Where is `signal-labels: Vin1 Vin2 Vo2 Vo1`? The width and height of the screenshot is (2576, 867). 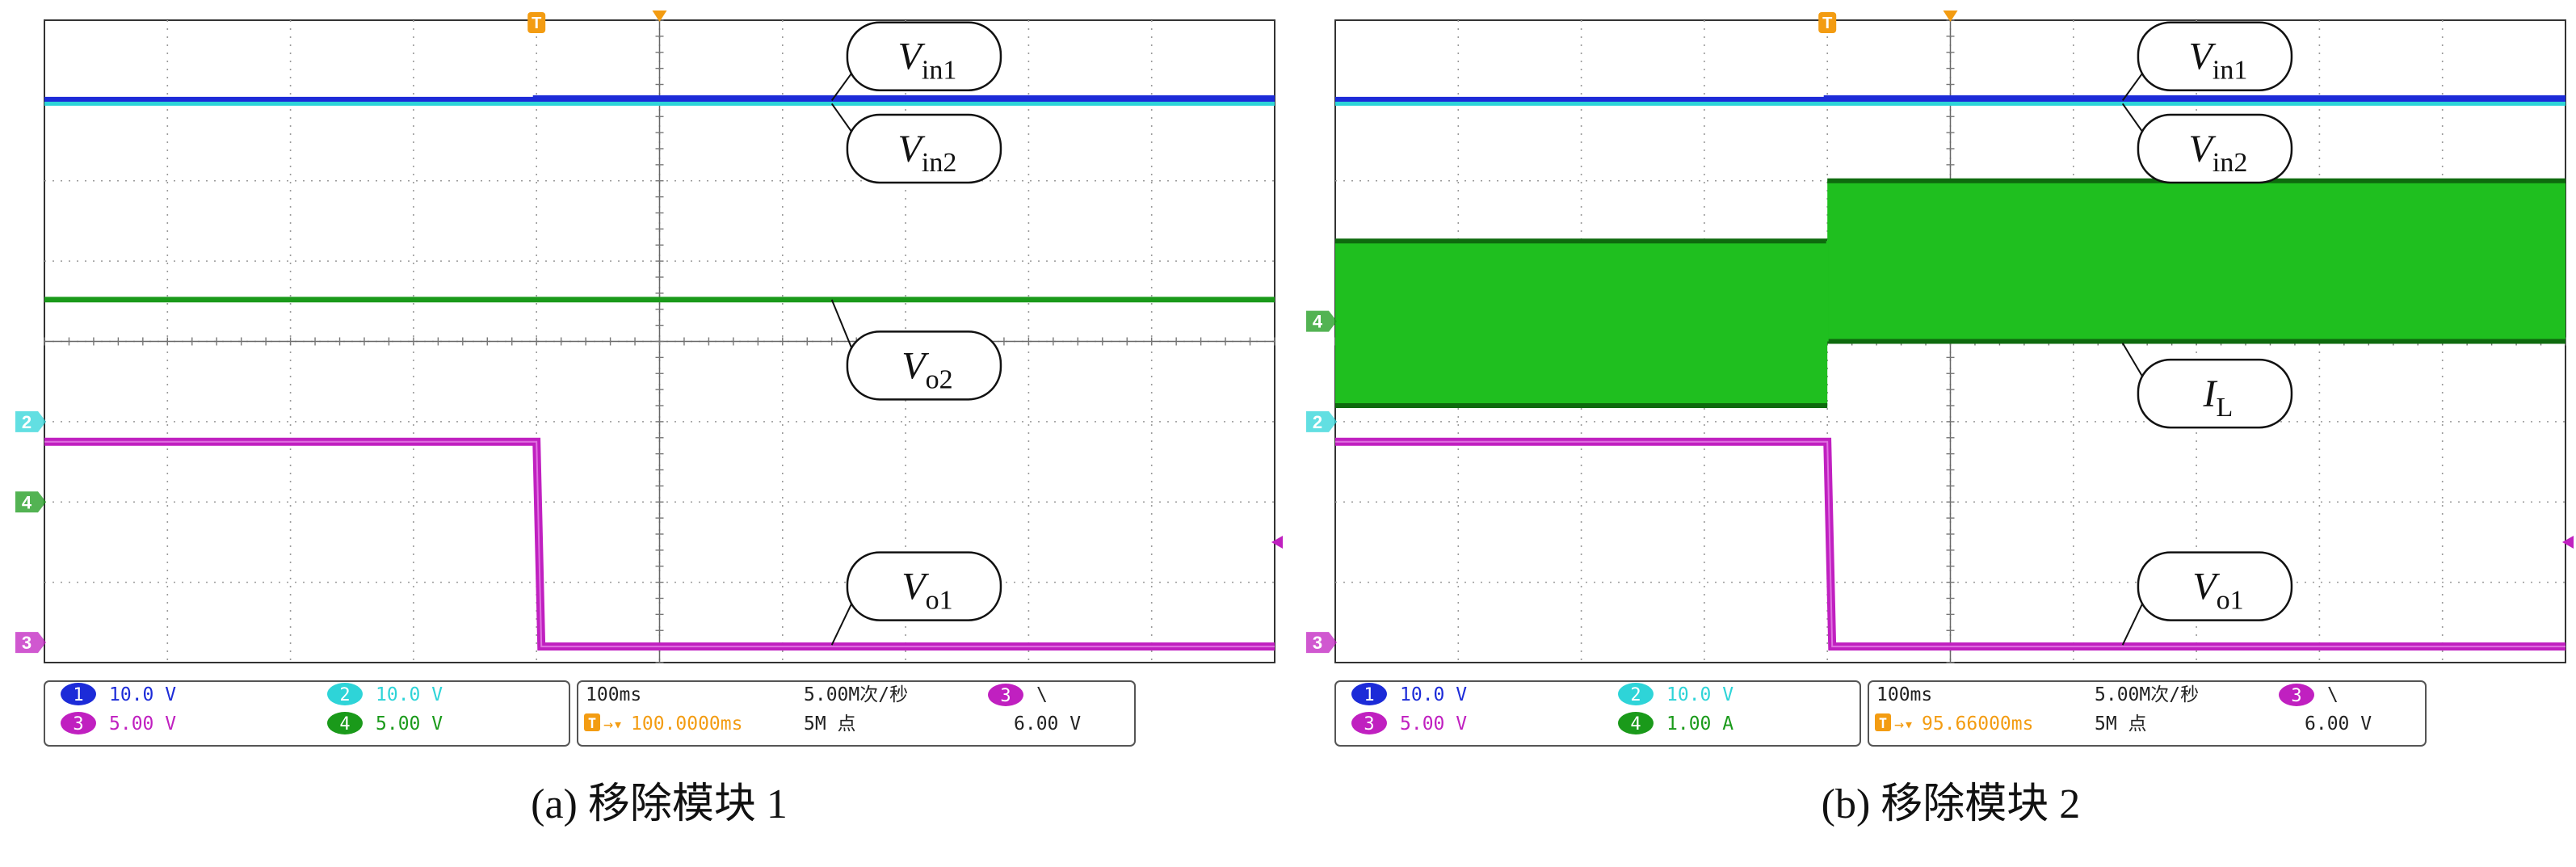
signal-labels: Vin1 Vin2 Vo2 Vo1 is located at coordinates (916, 333).